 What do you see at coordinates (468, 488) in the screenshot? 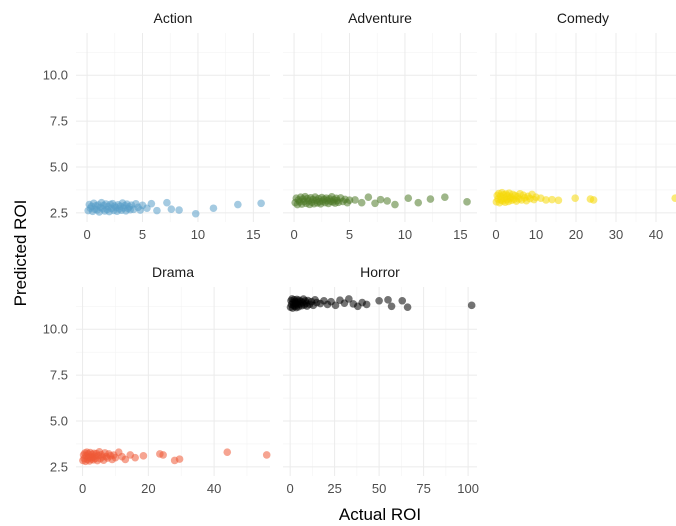
I see `x-tick-label: 100` at bounding box center [468, 488].